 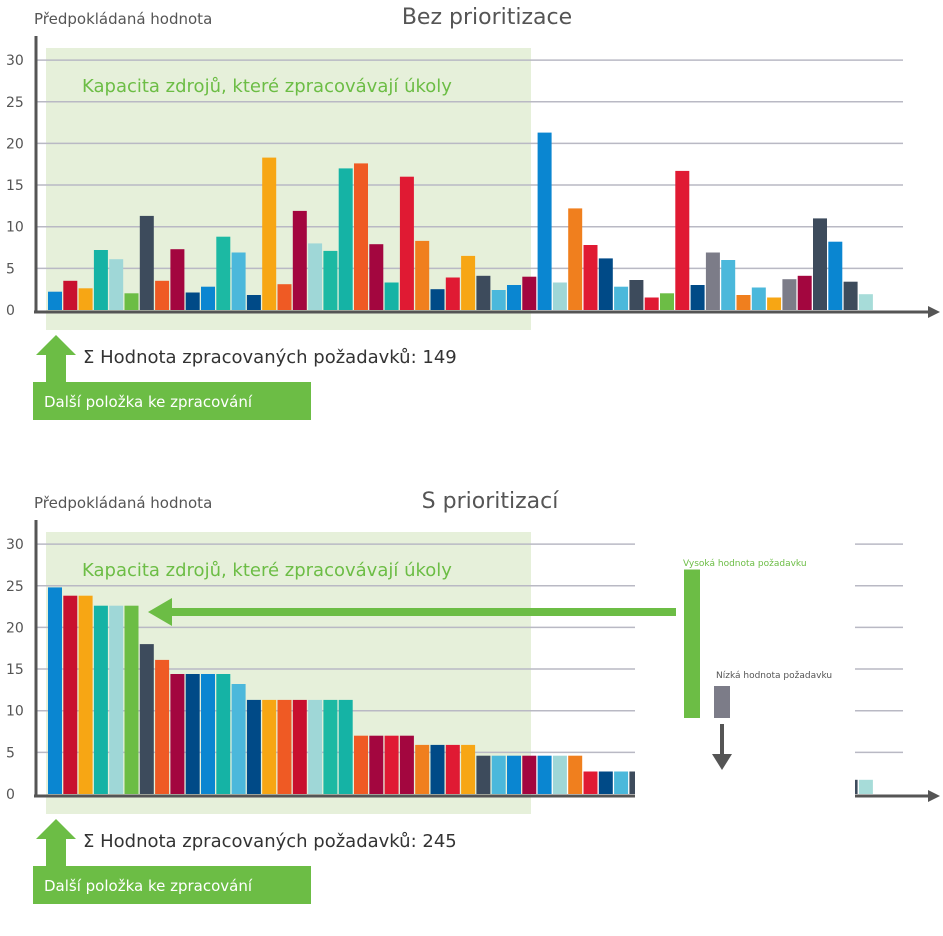 I want to click on left-arrow-icon, so click(x=160, y=612).